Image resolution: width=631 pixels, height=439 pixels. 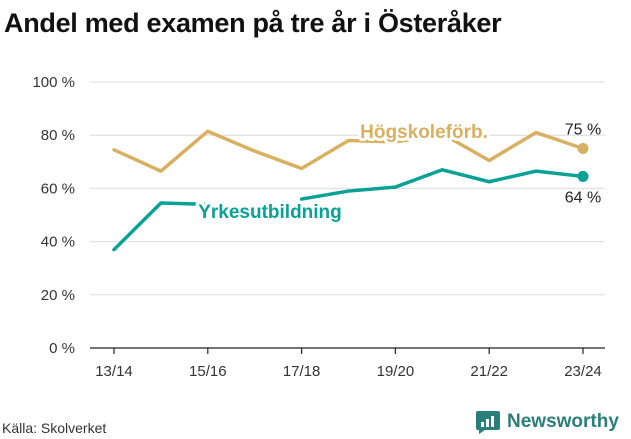 What do you see at coordinates (58, 242) in the screenshot?
I see `y-tick-label: 40 %` at bounding box center [58, 242].